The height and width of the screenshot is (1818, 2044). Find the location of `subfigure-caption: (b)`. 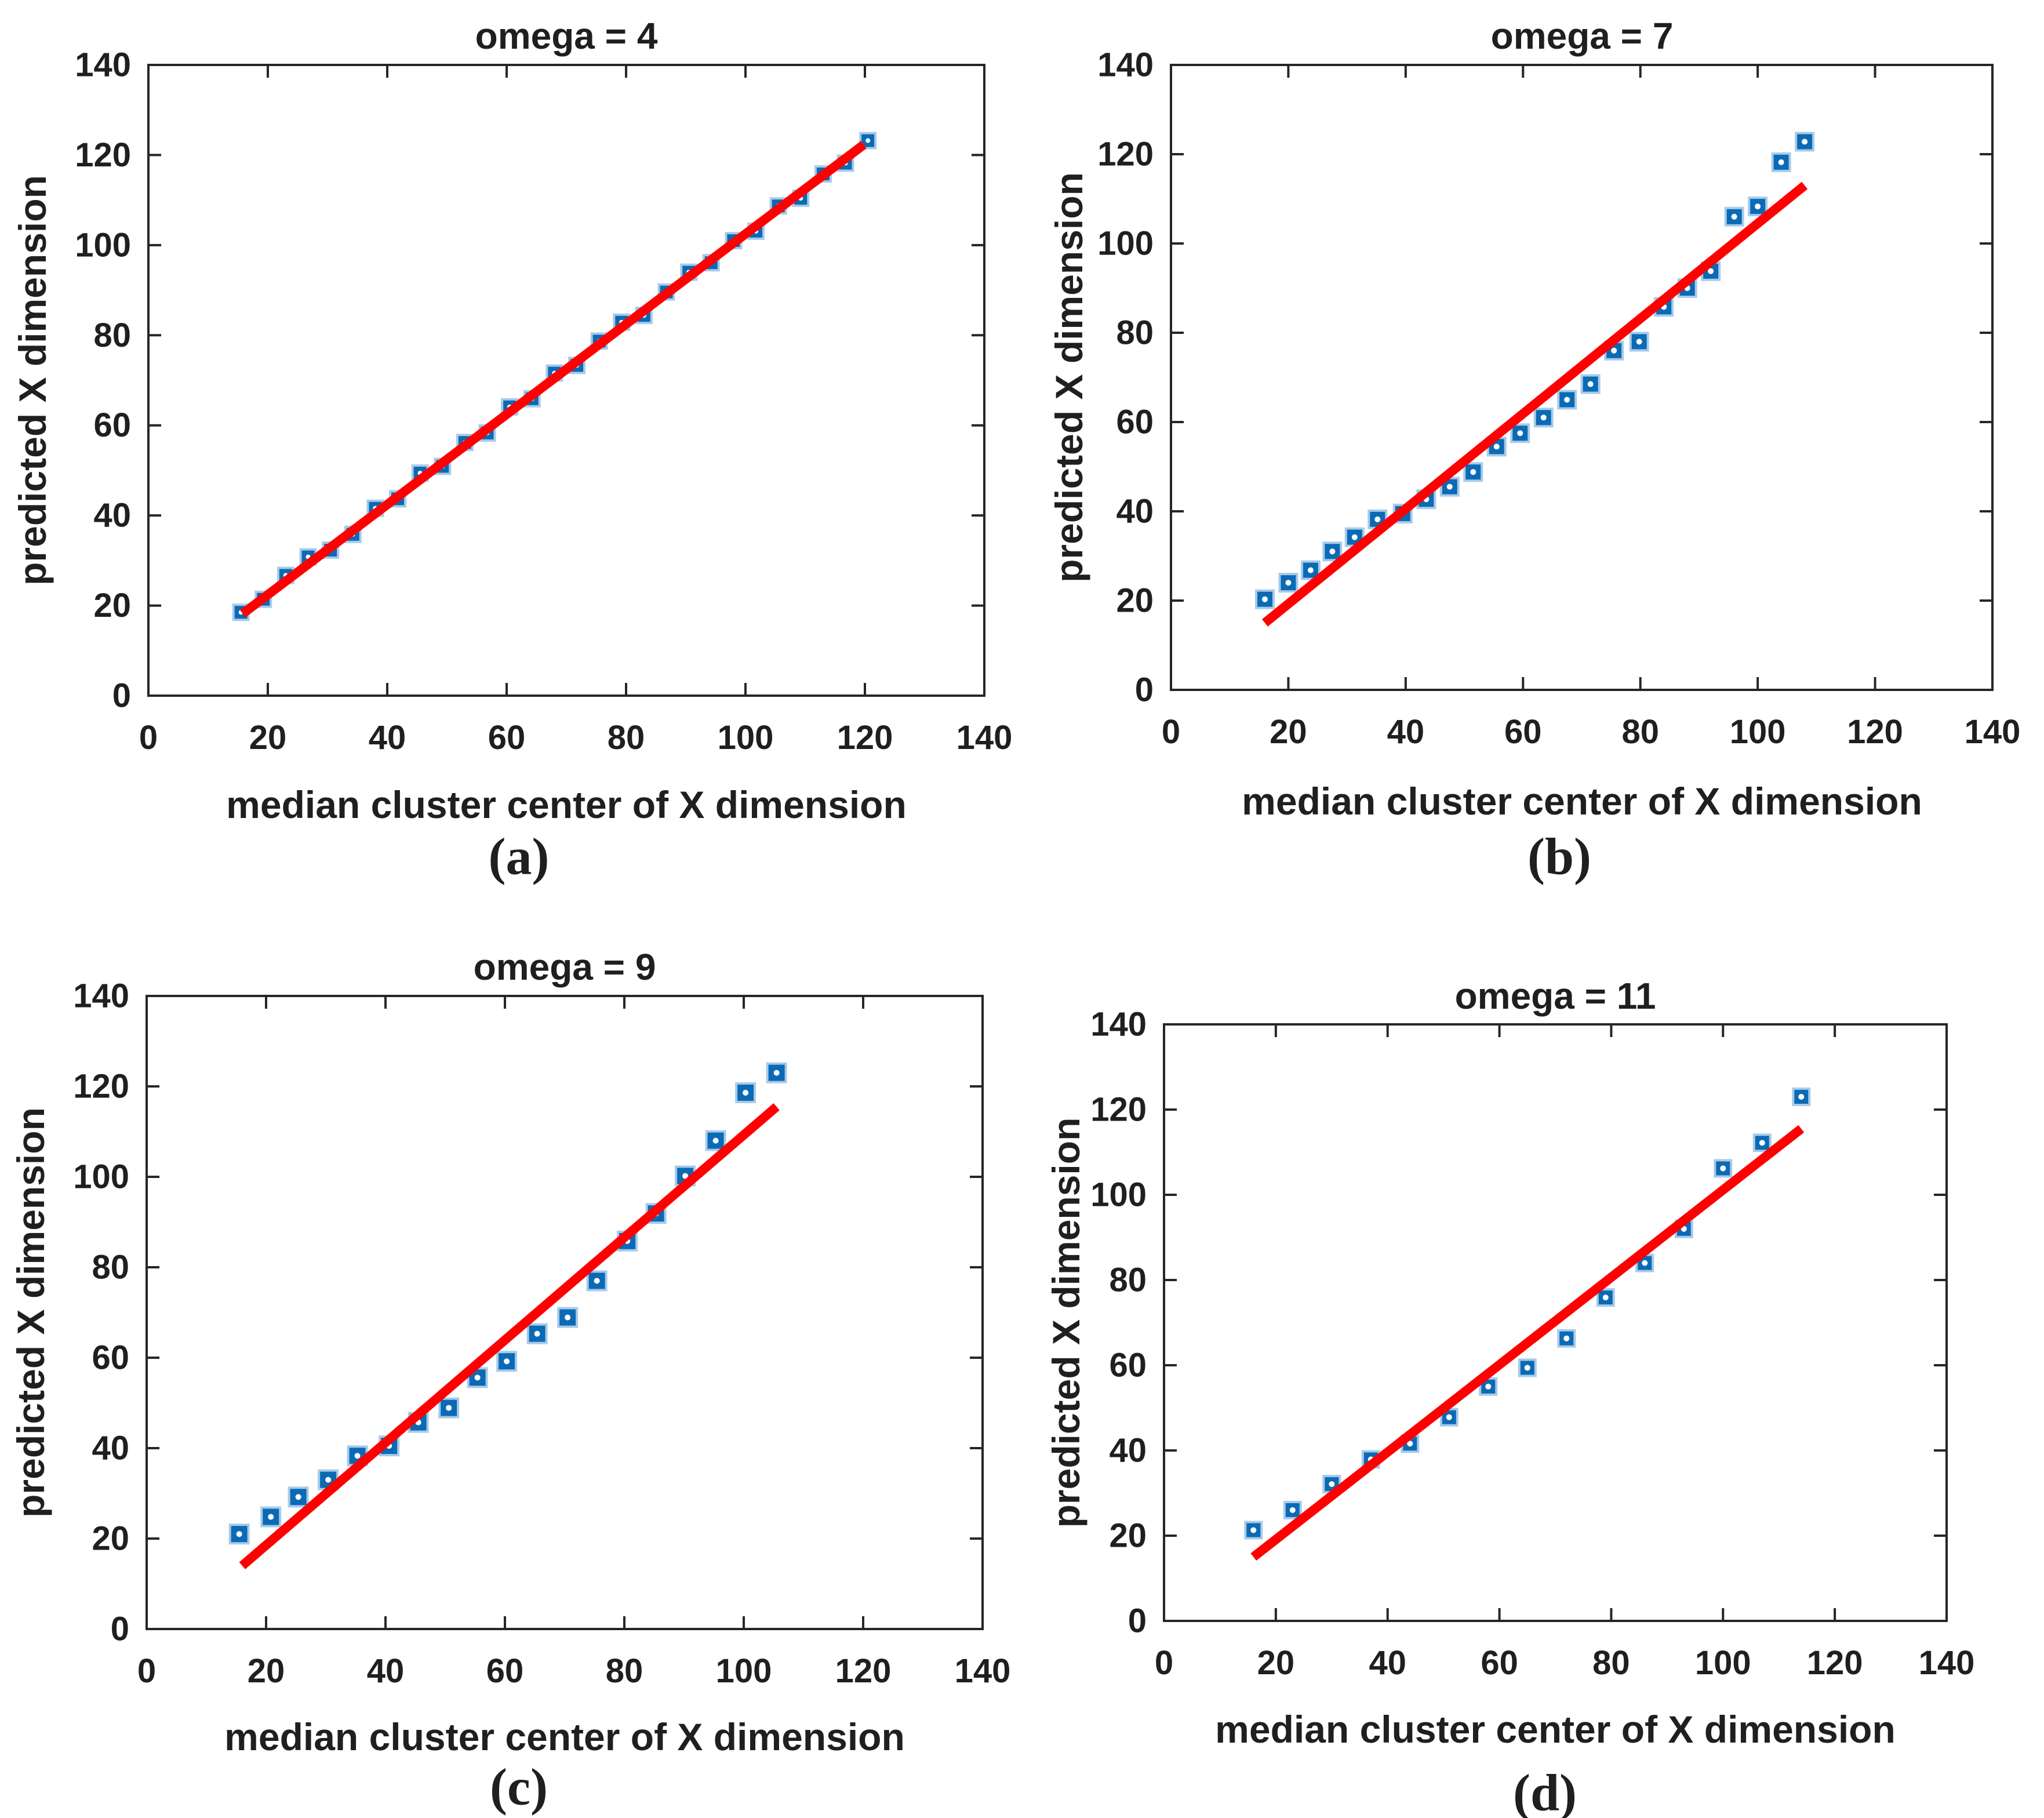

subfigure-caption: (b) is located at coordinates (1559, 857).